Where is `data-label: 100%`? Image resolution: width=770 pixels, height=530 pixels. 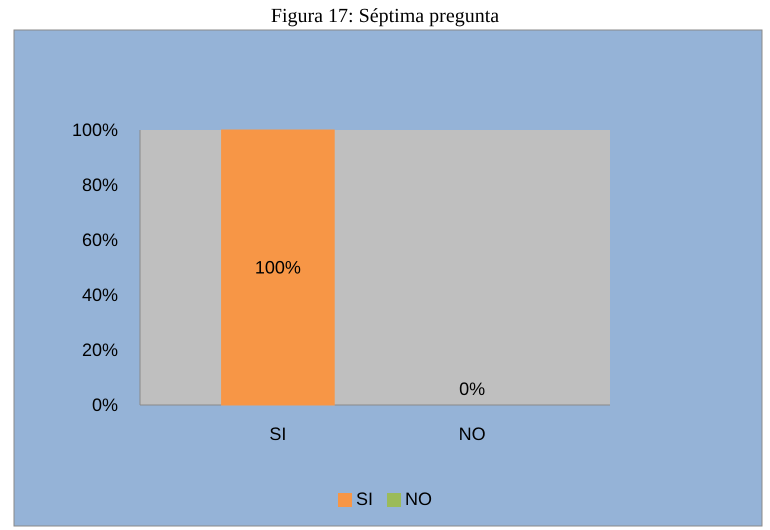
data-label: 100% is located at coordinates (277, 268).